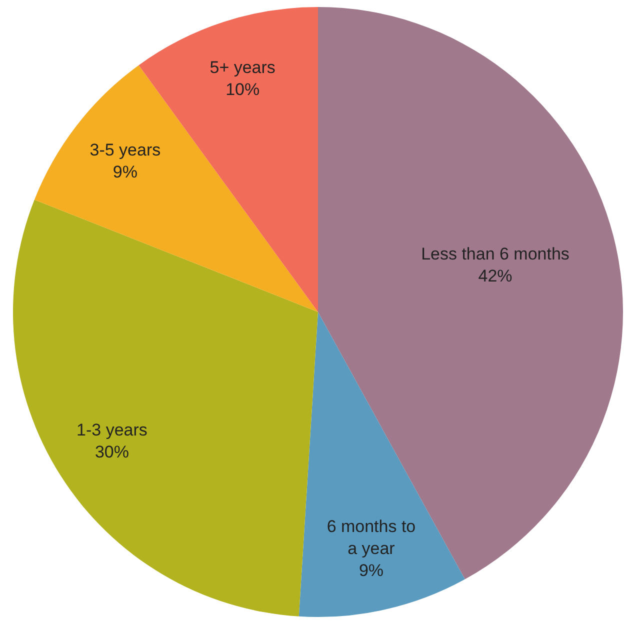  I want to click on slice-label: Less than 6 months, so click(495, 254).